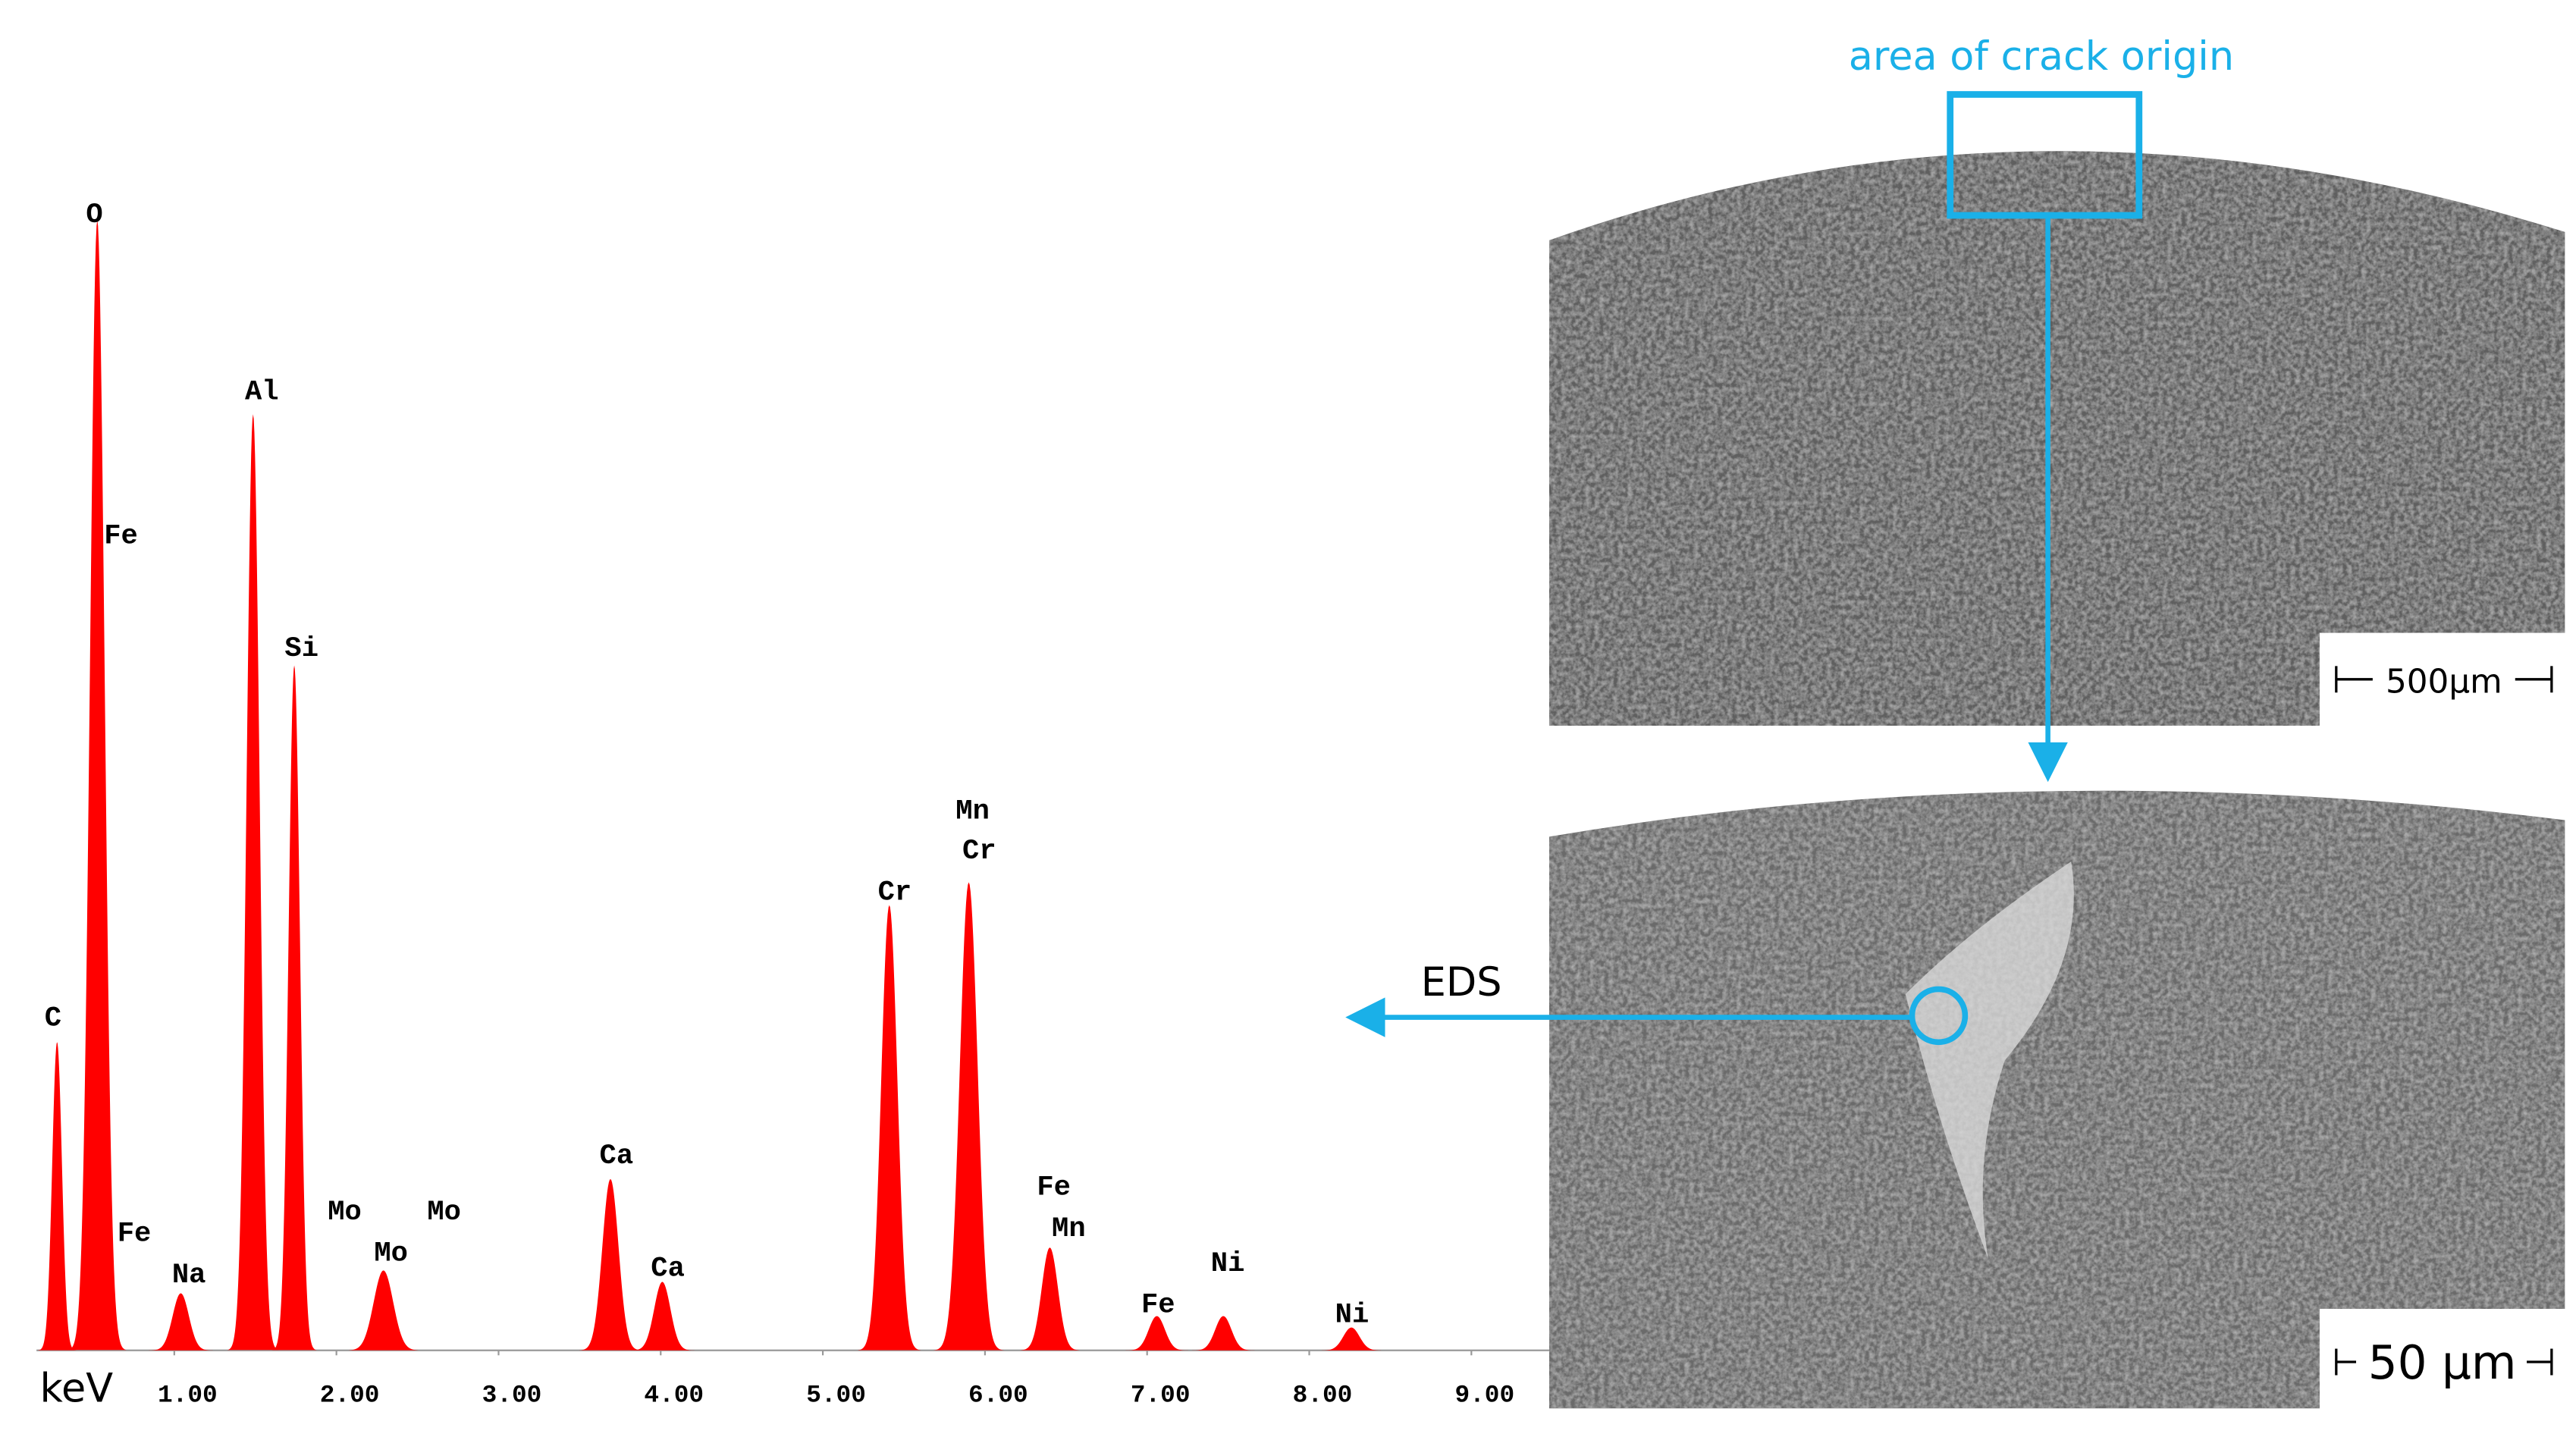 The width and height of the screenshot is (2576, 1437). I want to click on peak-label: O, so click(94, 215).